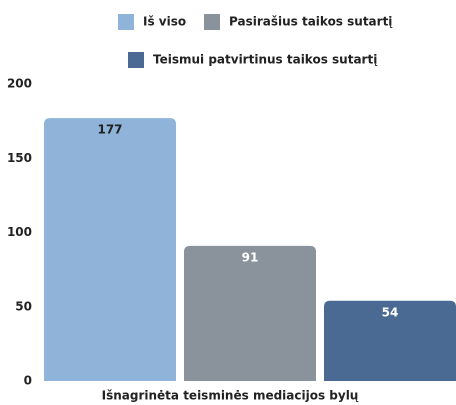  Describe the element at coordinates (311, 22) in the screenshot. I see `legend-label: Pasirašius taikos sutartį` at that location.